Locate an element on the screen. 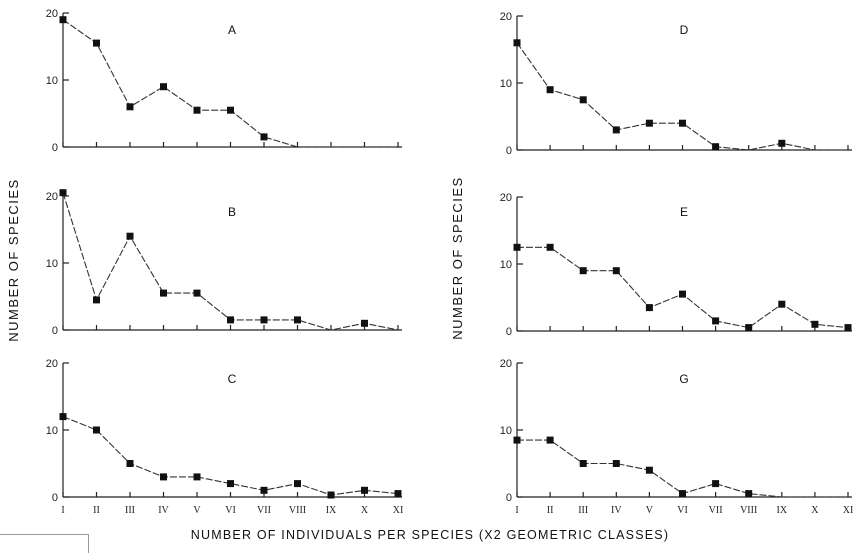 The height and width of the screenshot is (553, 862). x-tick-label-c: IX is located at coordinates (331, 510).